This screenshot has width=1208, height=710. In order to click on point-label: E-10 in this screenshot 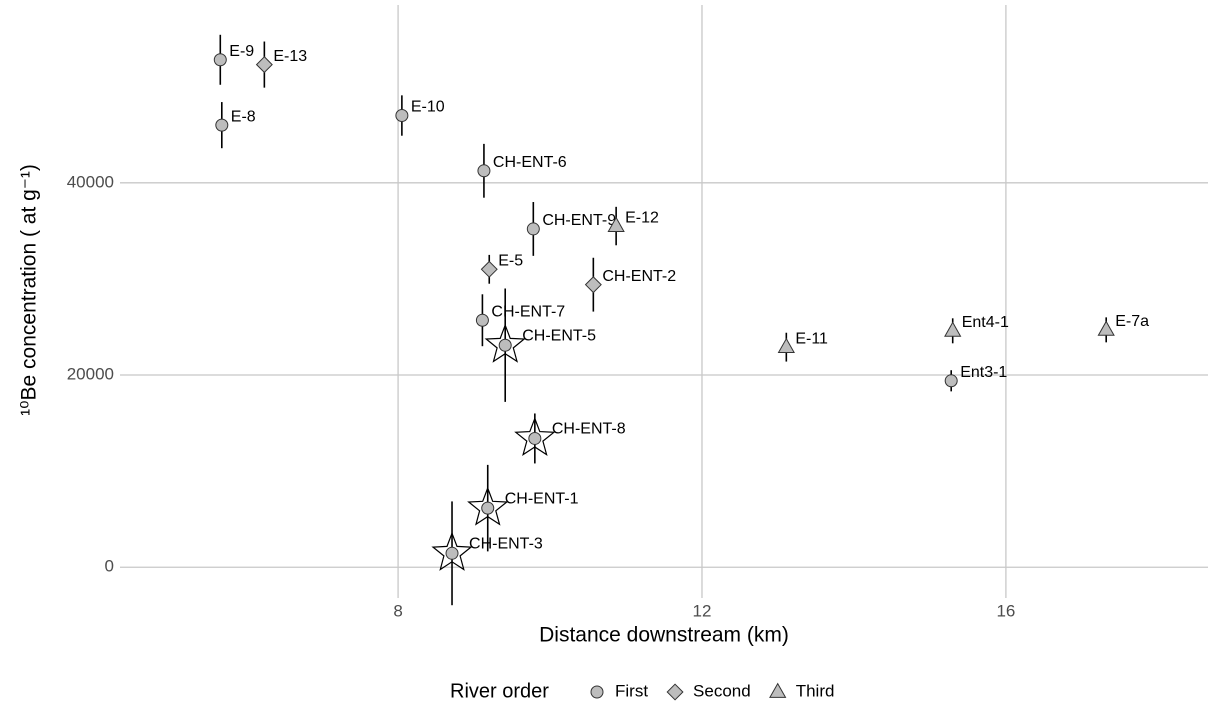, I will do `click(428, 107)`.